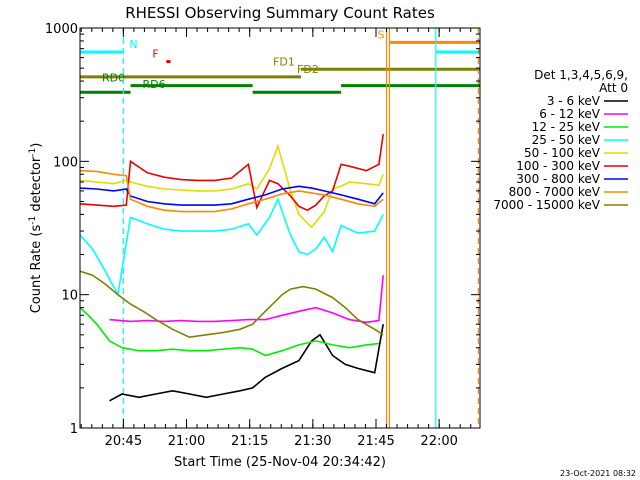  What do you see at coordinates (558, 179) in the screenshot?
I see `legend-label-6: 300 - 800 keV` at bounding box center [558, 179].